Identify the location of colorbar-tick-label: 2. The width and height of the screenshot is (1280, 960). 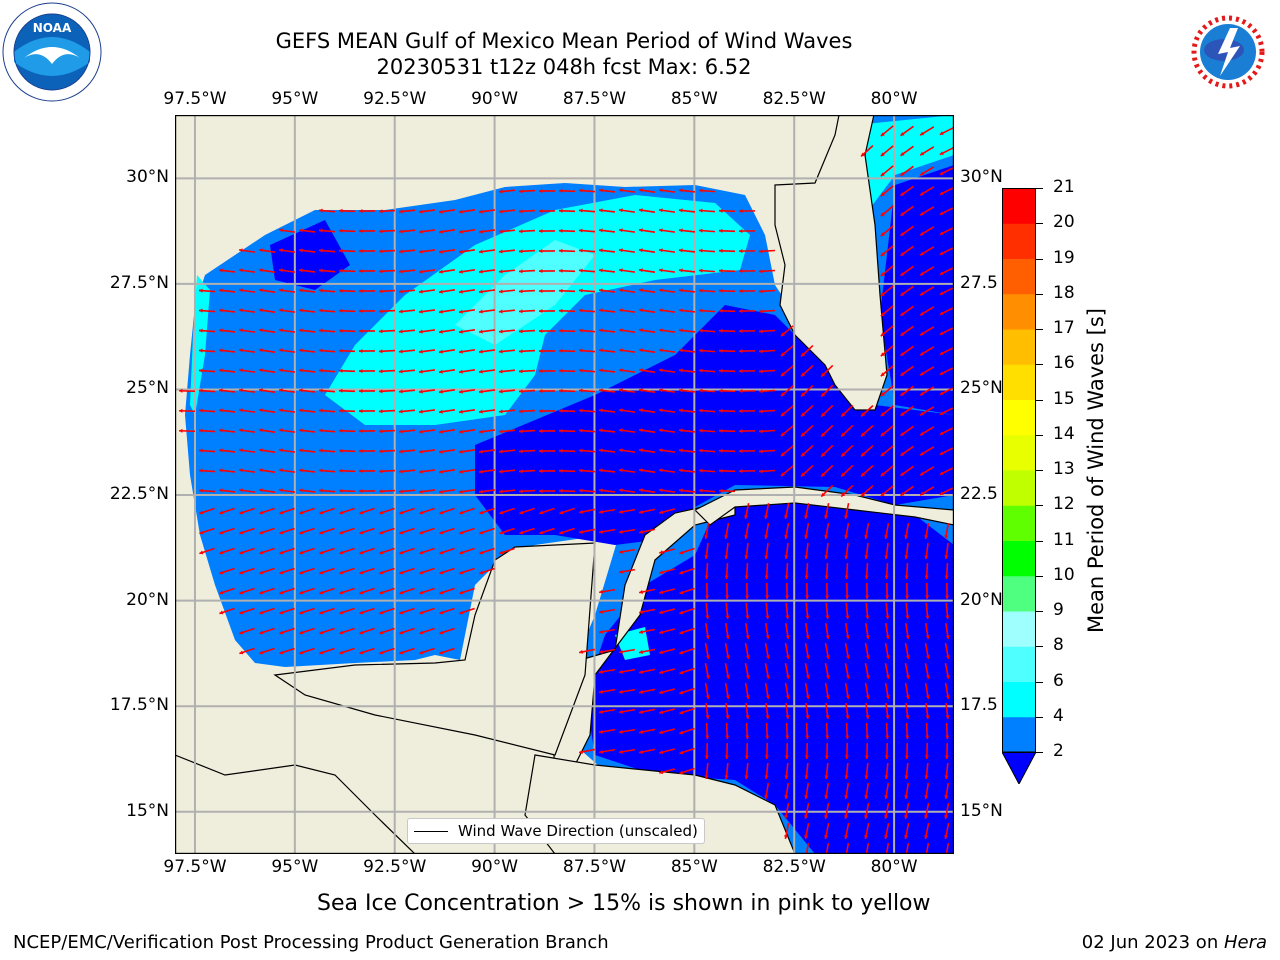
(1058, 751).